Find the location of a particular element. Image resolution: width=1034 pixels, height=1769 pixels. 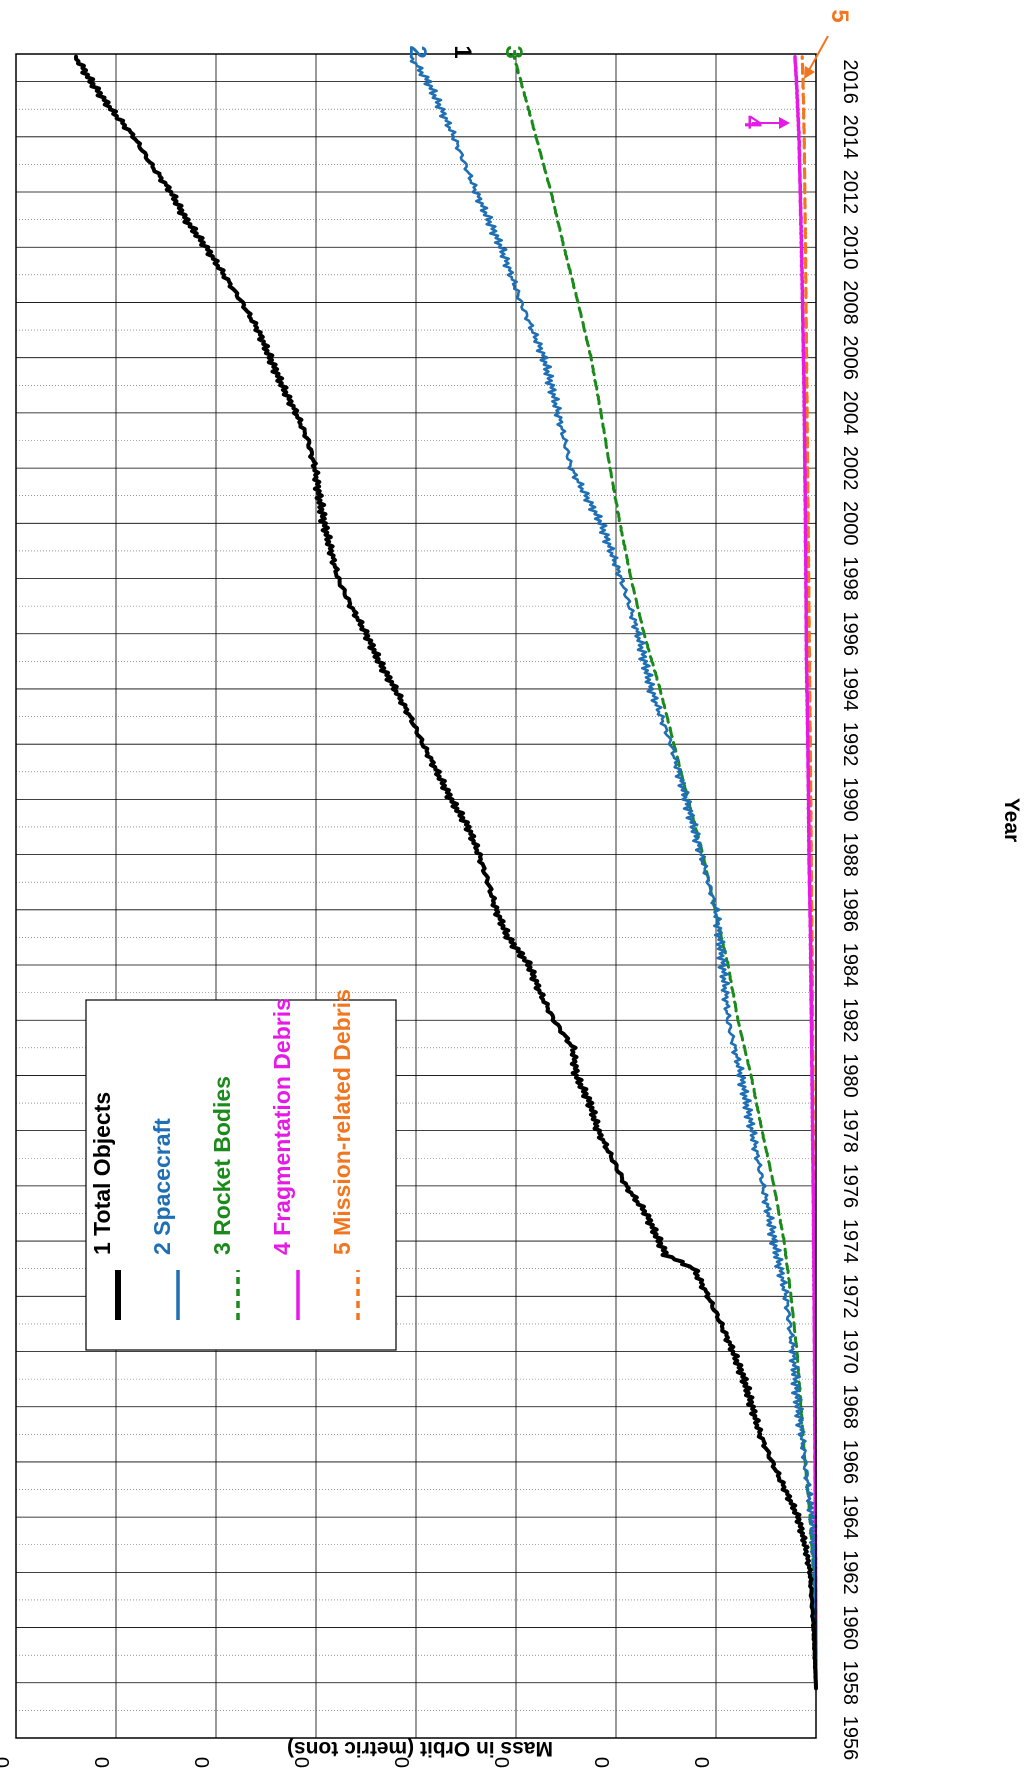

callout-5: 5 is located at coordinates (839, 15).